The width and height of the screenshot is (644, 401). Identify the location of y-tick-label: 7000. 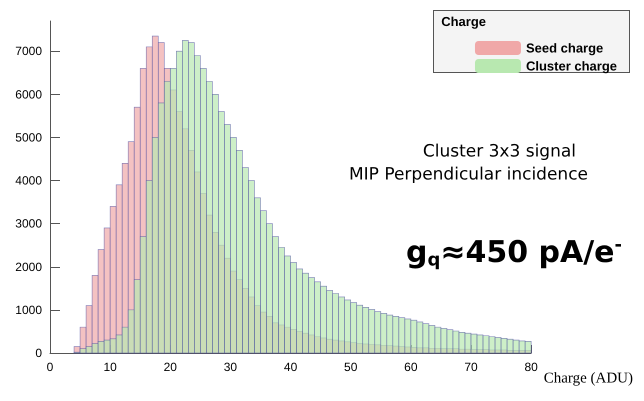
(28, 51).